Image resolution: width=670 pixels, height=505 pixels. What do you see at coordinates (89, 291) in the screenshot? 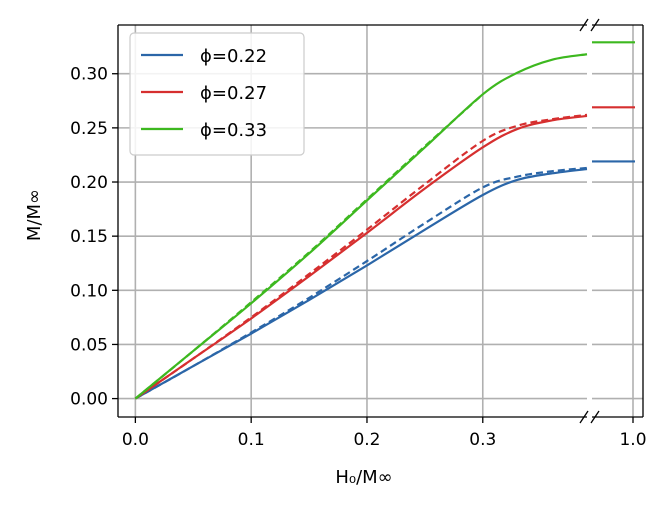
I see `y-tick-label: 0.10` at bounding box center [89, 291].